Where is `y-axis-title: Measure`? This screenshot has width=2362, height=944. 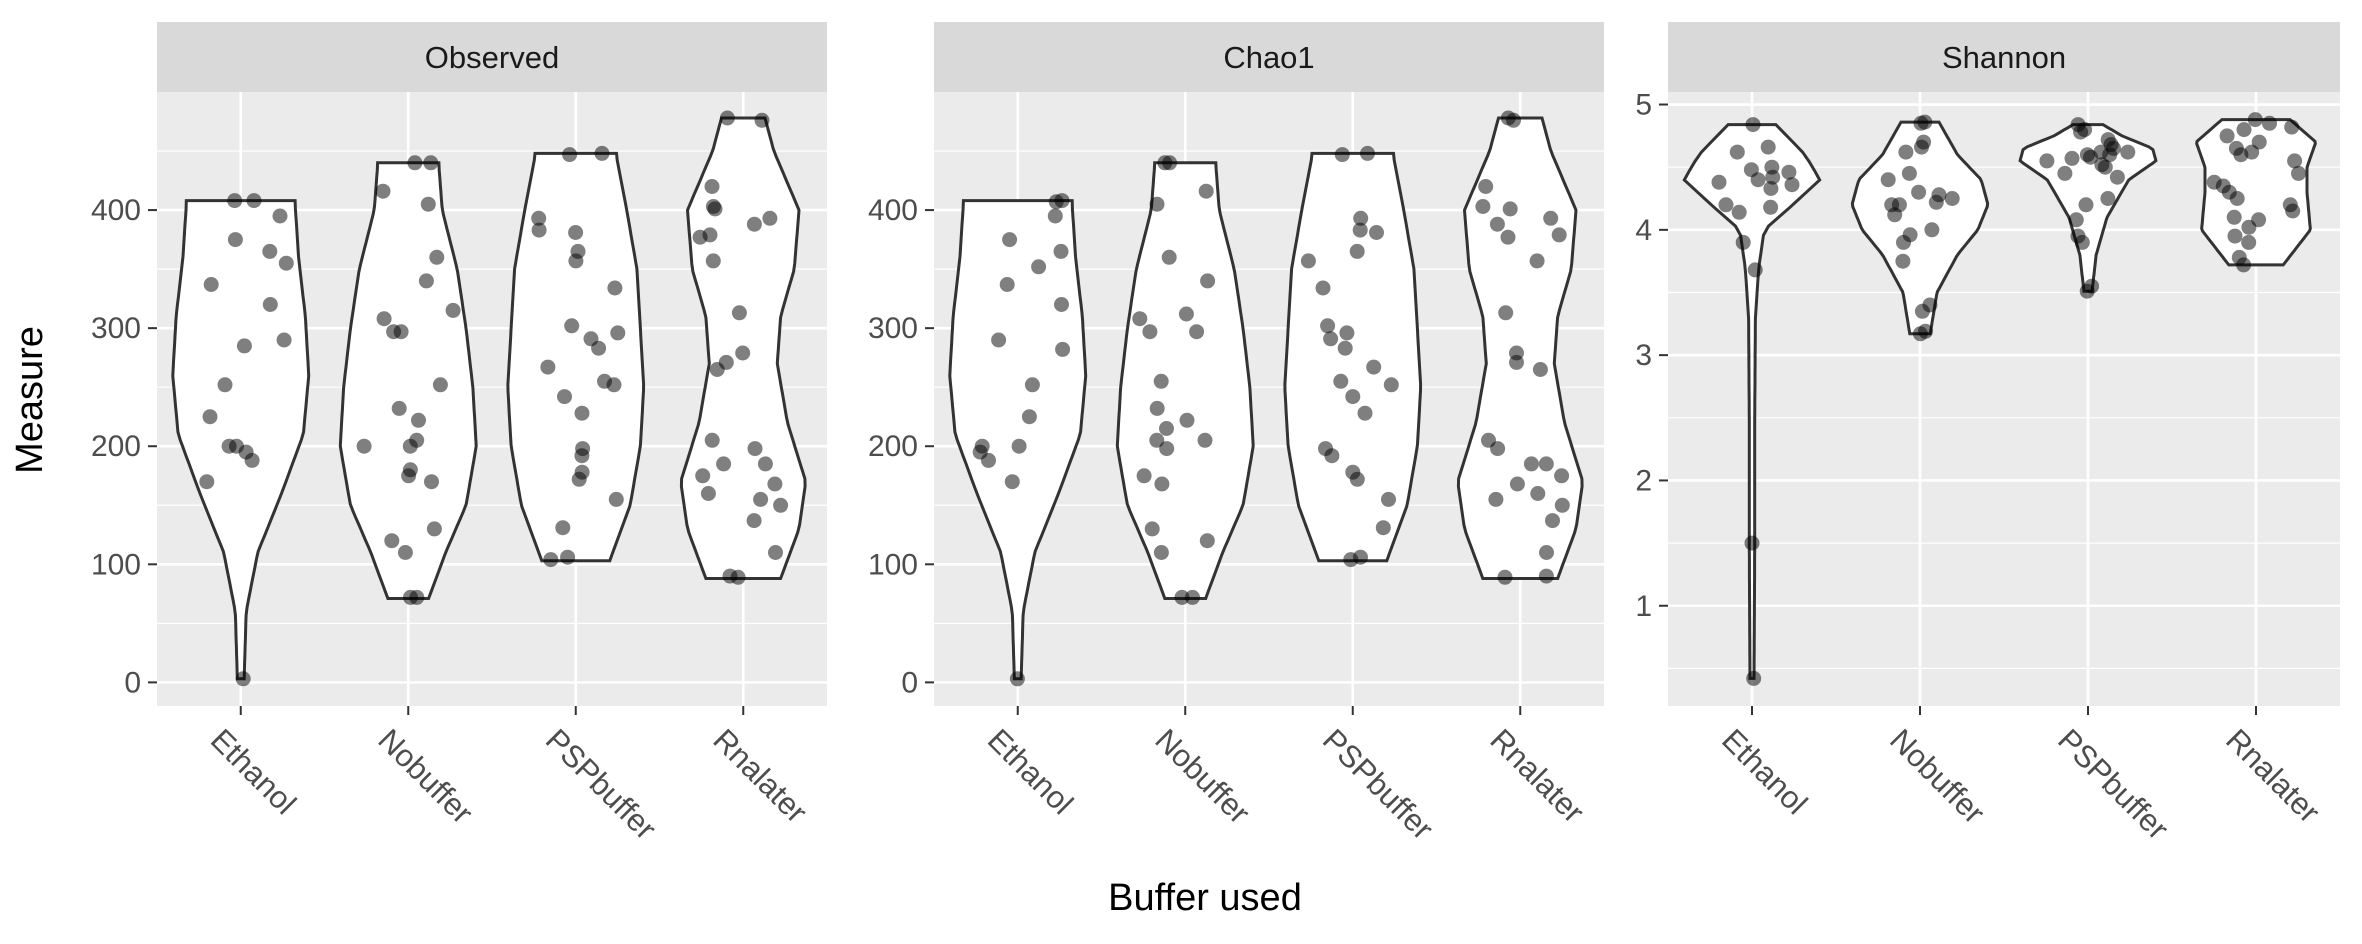
y-axis-title: Measure is located at coordinates (30, 400).